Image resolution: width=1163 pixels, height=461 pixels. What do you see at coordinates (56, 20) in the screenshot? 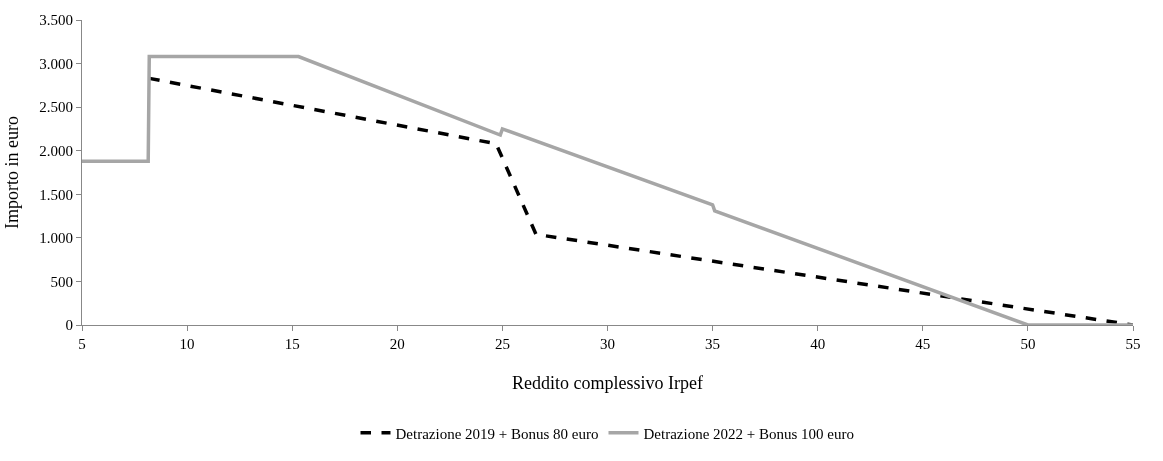
I see `y-tick-label: 3.500` at bounding box center [56, 20].